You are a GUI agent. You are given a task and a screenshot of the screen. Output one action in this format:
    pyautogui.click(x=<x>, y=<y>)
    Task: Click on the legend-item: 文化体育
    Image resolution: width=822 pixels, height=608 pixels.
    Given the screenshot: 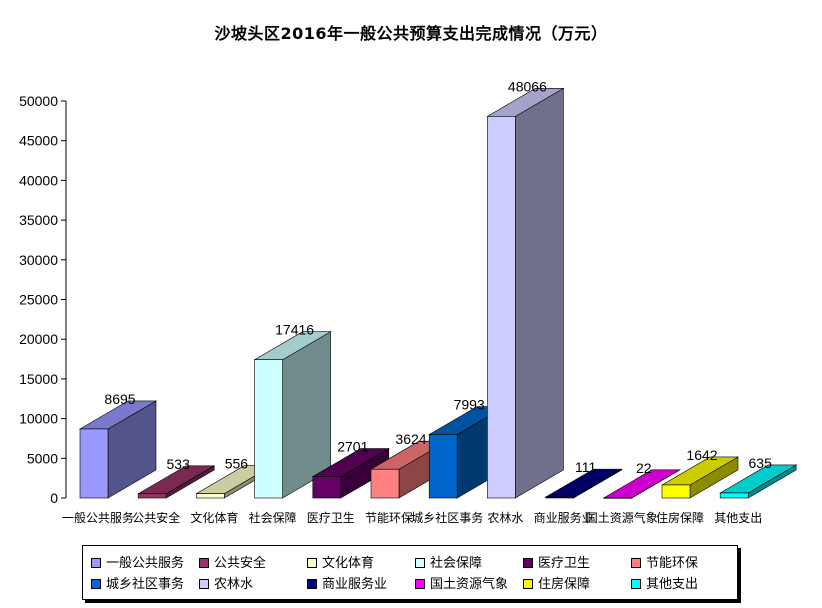 What is the action you would take?
    pyautogui.click(x=341, y=561)
    